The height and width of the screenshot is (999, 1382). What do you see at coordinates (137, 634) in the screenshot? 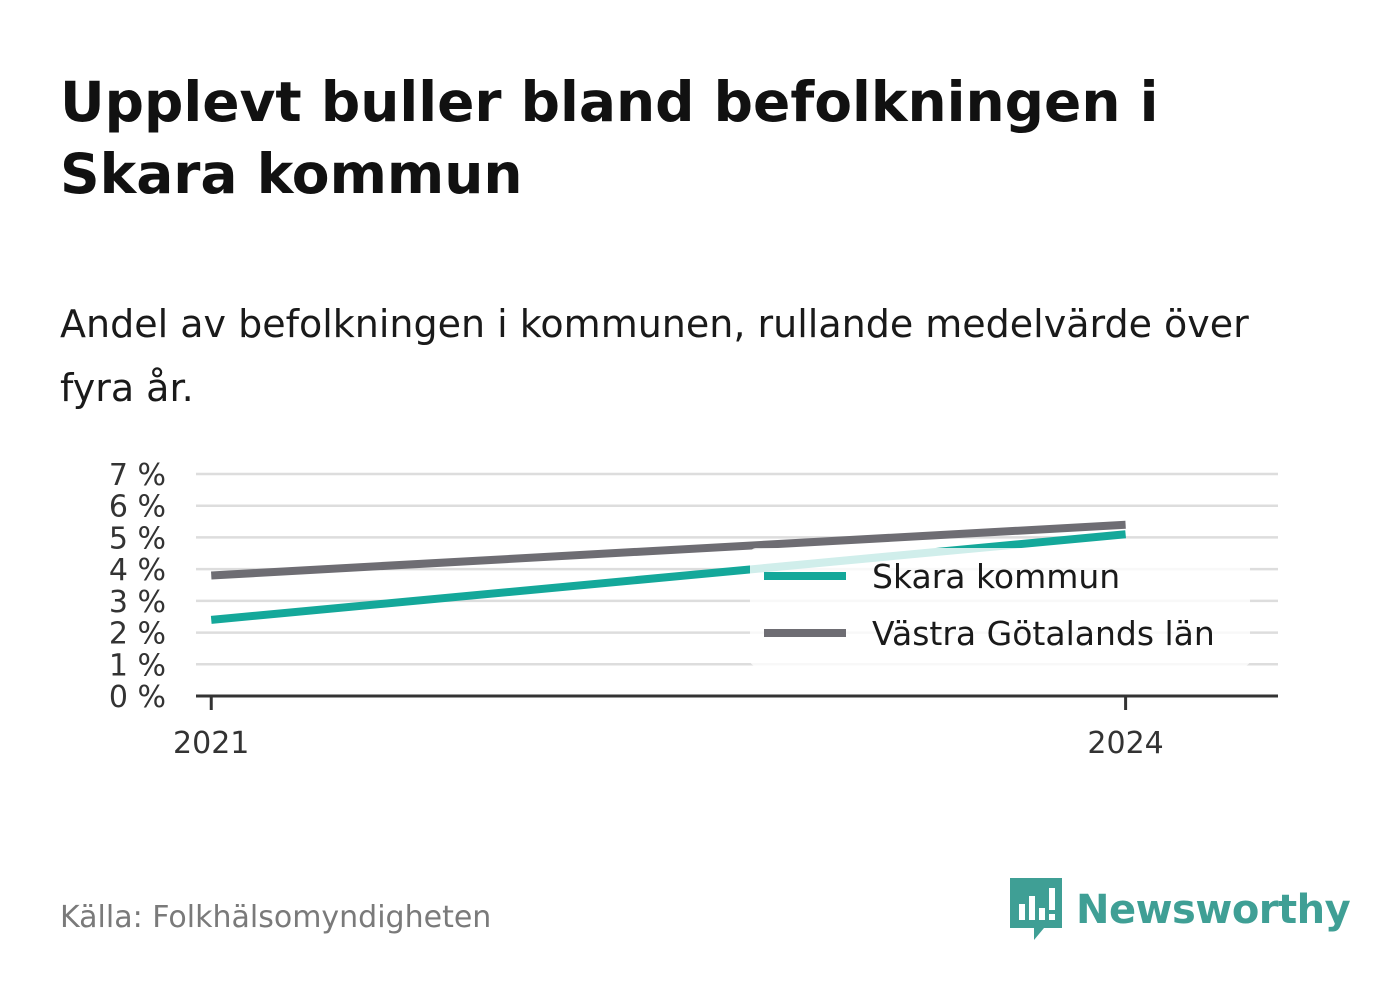
I see `y-tick-label: 2 %` at bounding box center [137, 634].